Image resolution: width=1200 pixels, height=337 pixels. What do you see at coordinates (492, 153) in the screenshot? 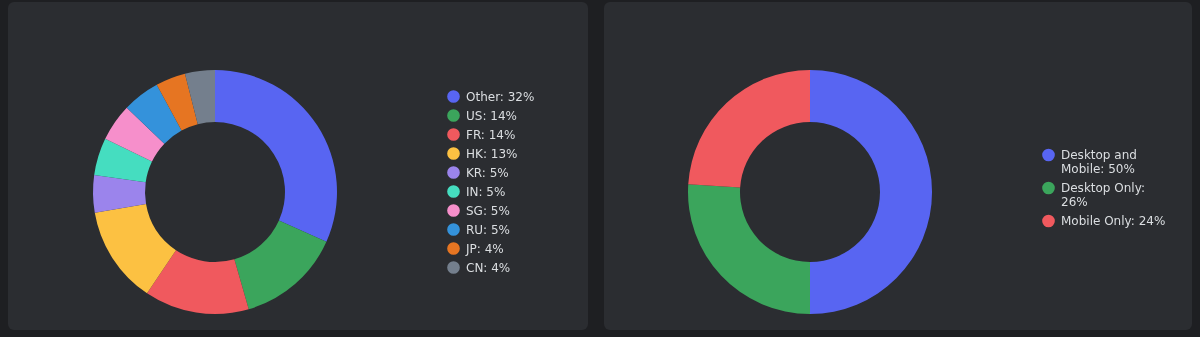
I see `legend-label: HK: 13%` at bounding box center [492, 153].